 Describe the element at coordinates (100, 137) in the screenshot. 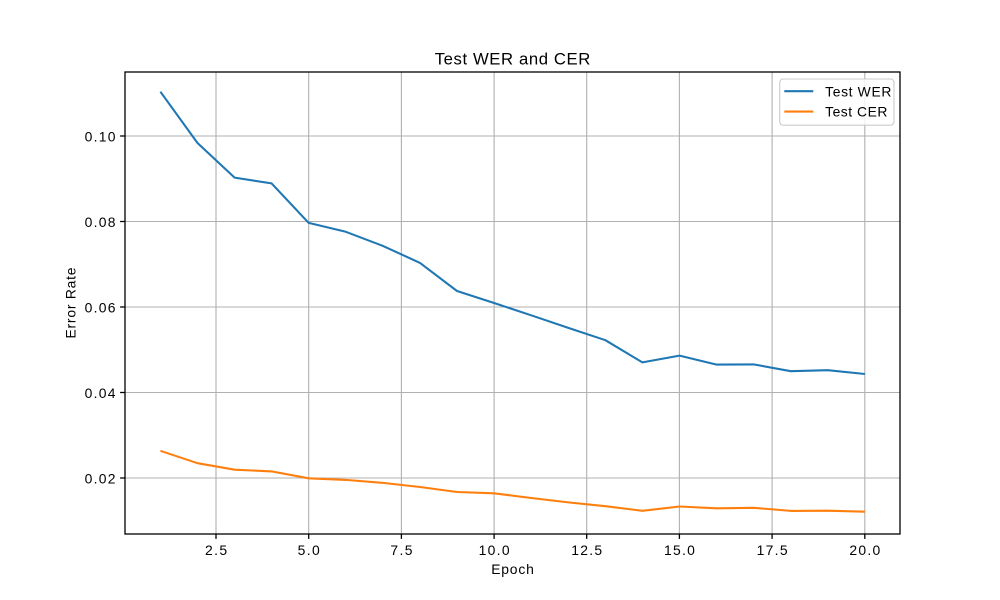

I see `svg-text: 0.10` at that location.